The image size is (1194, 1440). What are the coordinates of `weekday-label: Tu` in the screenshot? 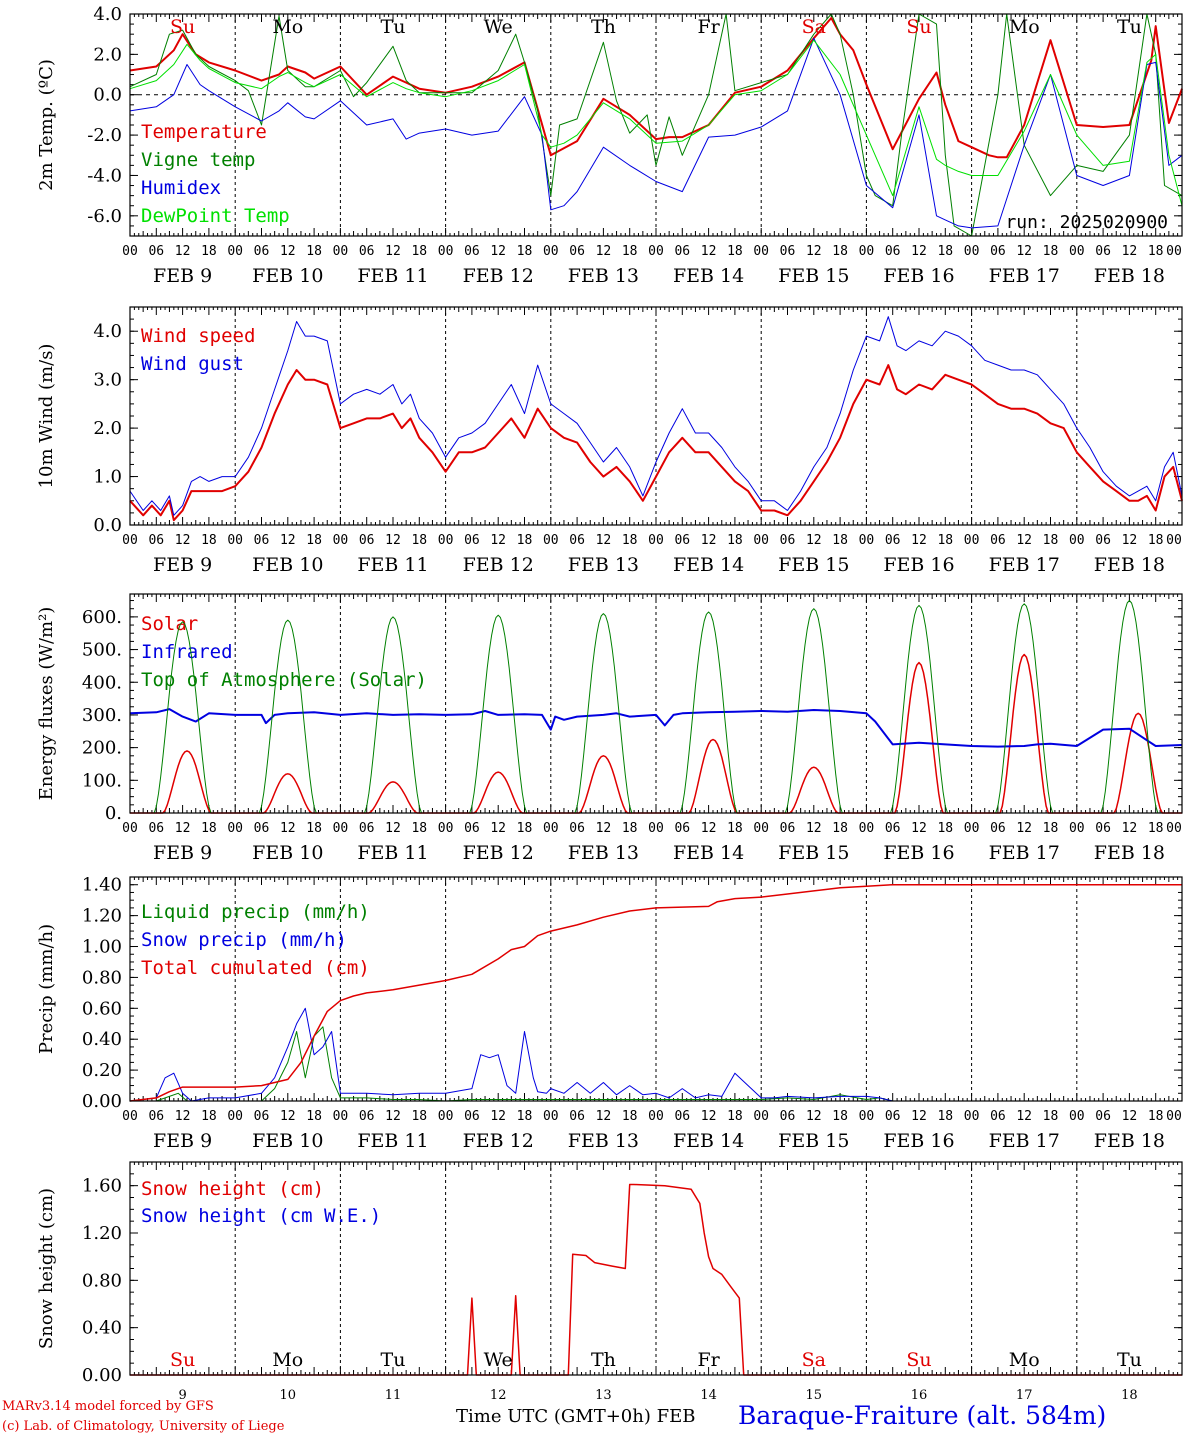 It's located at (393, 27).